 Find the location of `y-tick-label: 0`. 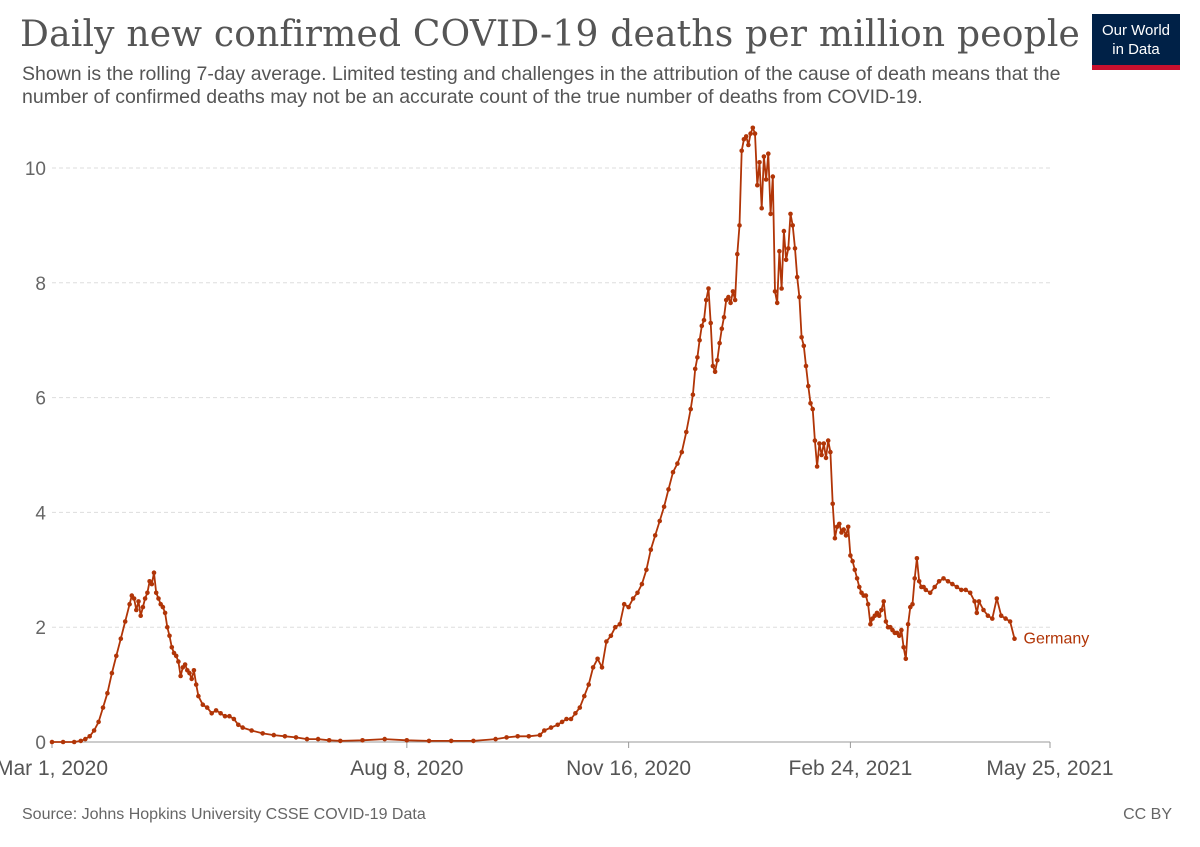

y-tick-label: 0 is located at coordinates (40, 743).